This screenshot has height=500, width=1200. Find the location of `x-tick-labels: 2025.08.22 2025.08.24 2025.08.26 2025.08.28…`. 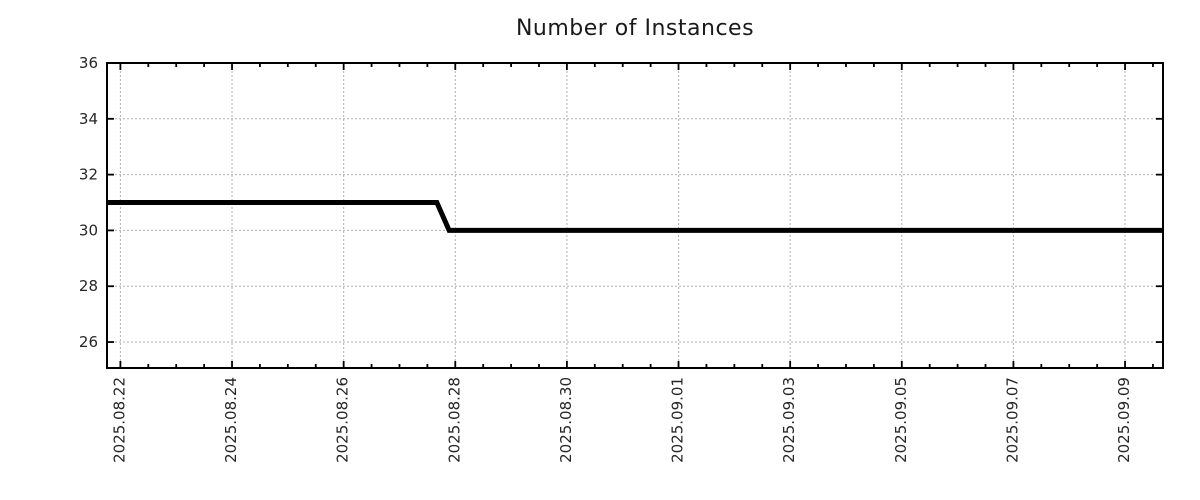

x-tick-labels: 2025.08.22 2025.08.24 2025.08.26 2025.08.28… is located at coordinates (621, 420).